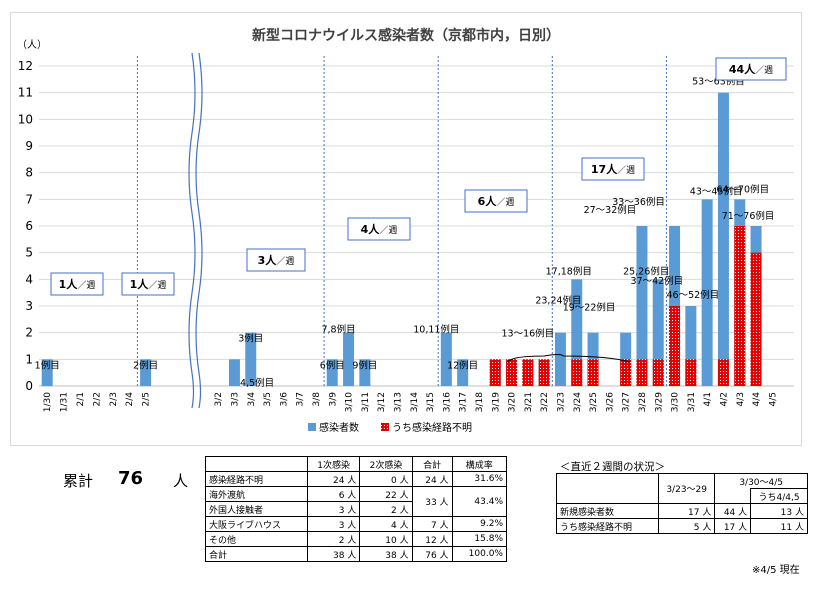  Describe the element at coordinates (29, 253) in the screenshot. I see `y-tick-label: 5` at that location.